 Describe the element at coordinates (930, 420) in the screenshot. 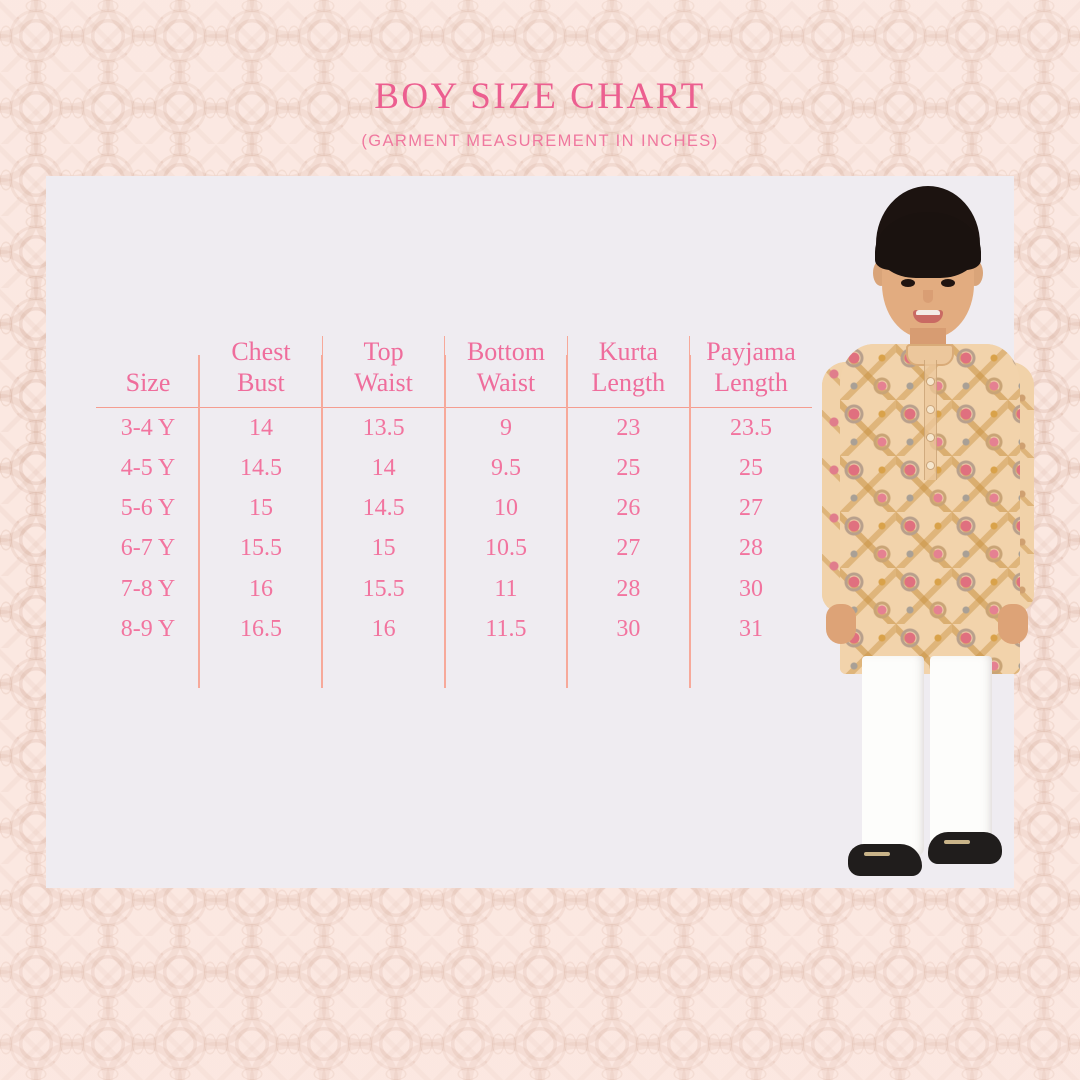

I see `kurta-placket` at that location.